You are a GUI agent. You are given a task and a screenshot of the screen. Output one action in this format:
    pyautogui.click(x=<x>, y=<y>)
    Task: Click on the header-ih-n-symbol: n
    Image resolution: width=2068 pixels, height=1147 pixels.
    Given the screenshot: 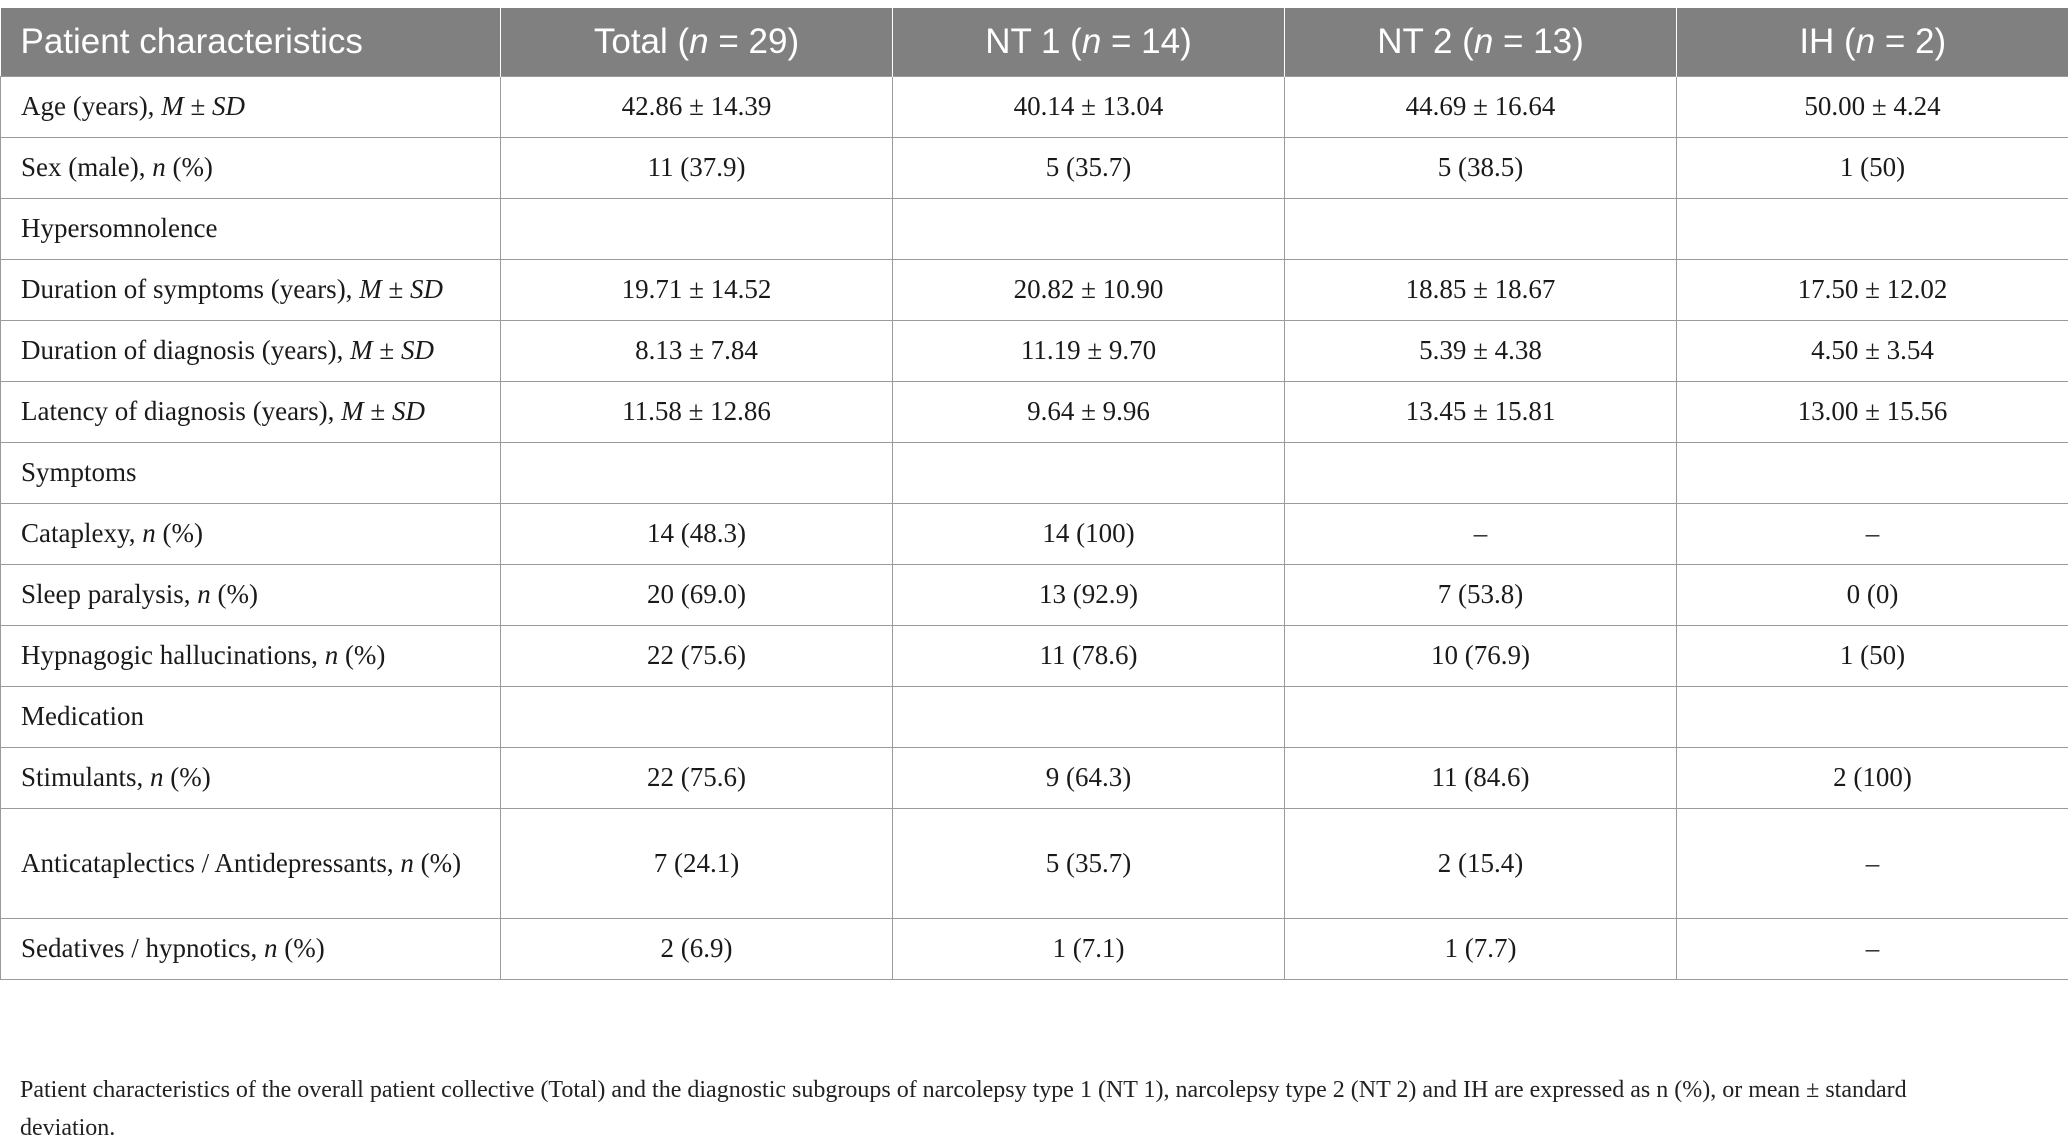 What is the action you would take?
    pyautogui.click(x=1865, y=41)
    